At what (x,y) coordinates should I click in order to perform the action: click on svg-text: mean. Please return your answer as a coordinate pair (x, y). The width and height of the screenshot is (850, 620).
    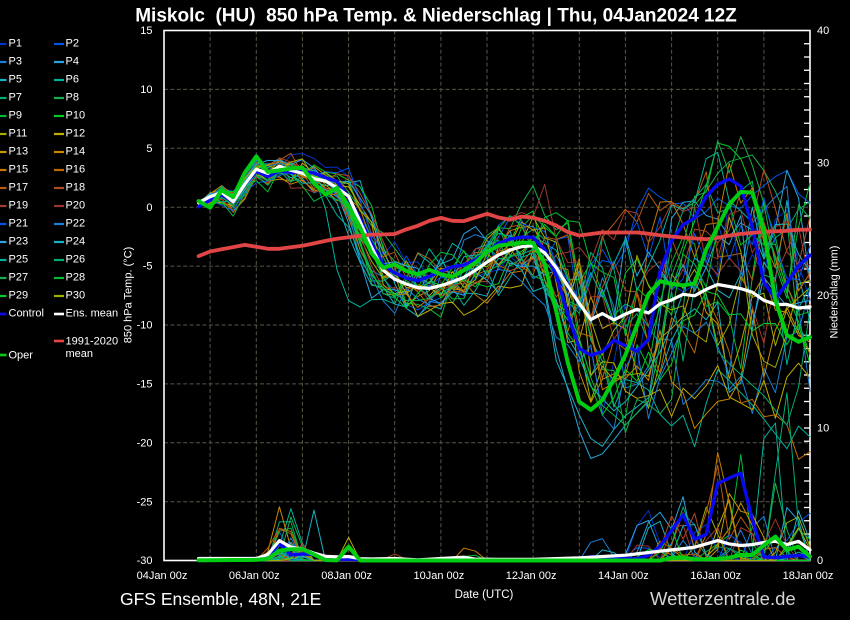
    Looking at the image, I should click on (80, 354).